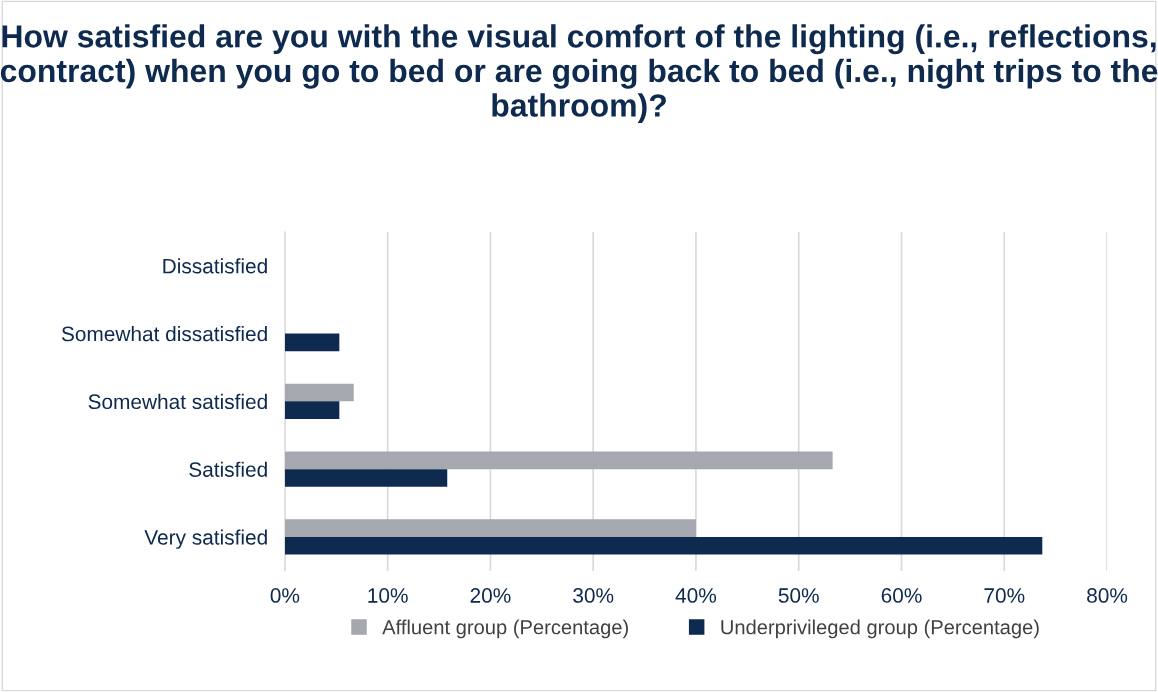 This screenshot has height=692, width=1158. I want to click on y-tick-label: Very satisfied, so click(205, 539).